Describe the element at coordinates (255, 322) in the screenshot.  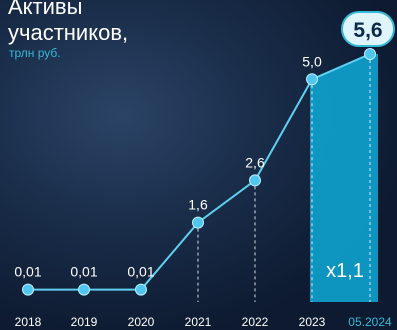
I see `x-tick-label: 2022` at that location.